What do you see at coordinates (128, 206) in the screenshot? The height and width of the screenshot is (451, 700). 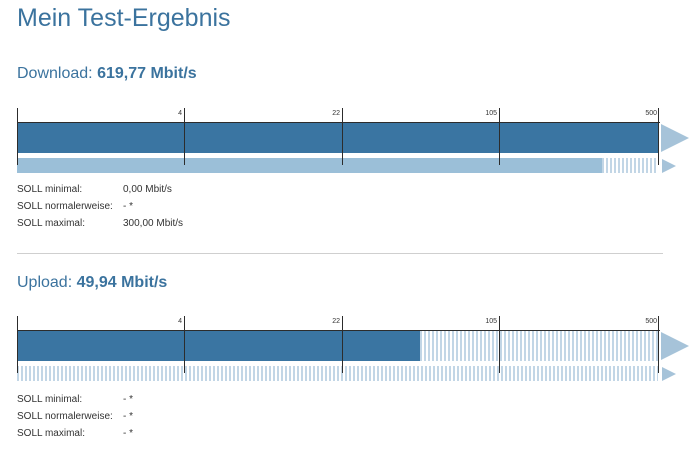 I see `download-soll-normal-value: - *` at bounding box center [128, 206].